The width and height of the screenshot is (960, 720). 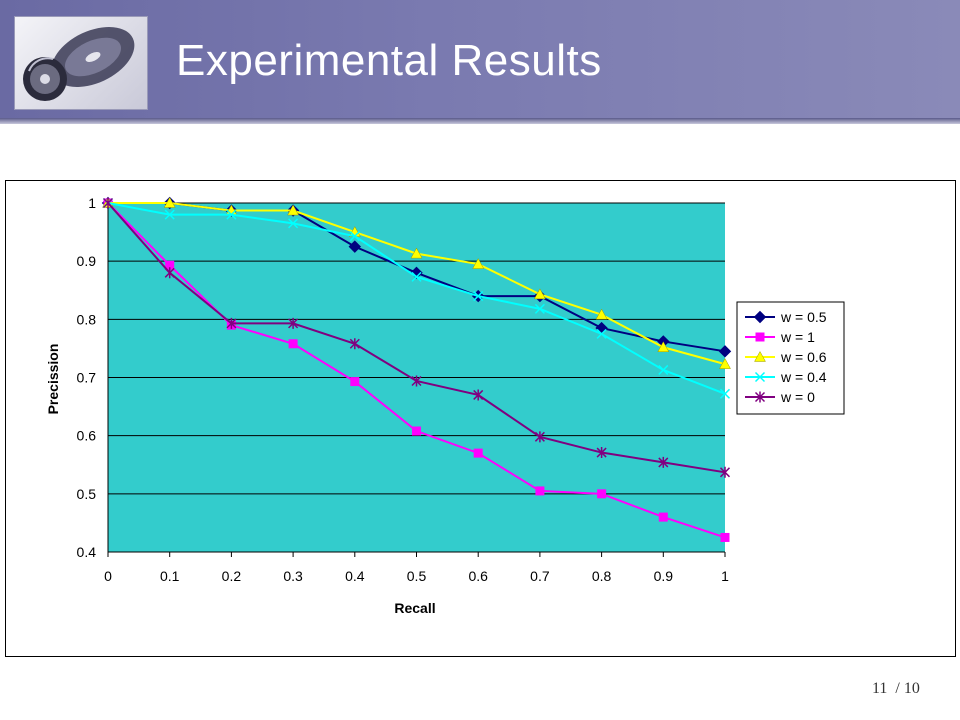 I want to click on page-number: 11 / 10, so click(x=896, y=689).